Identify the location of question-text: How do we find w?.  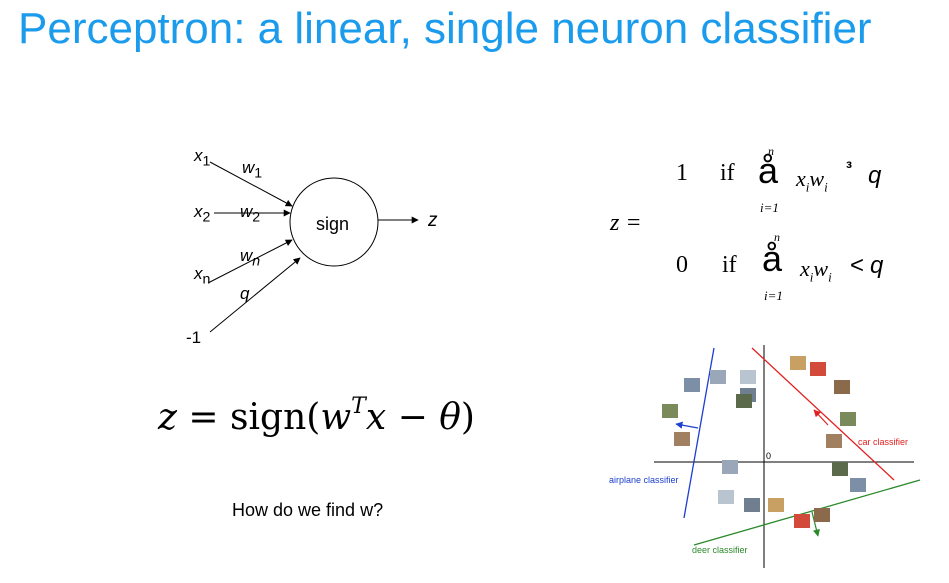
(308, 510).